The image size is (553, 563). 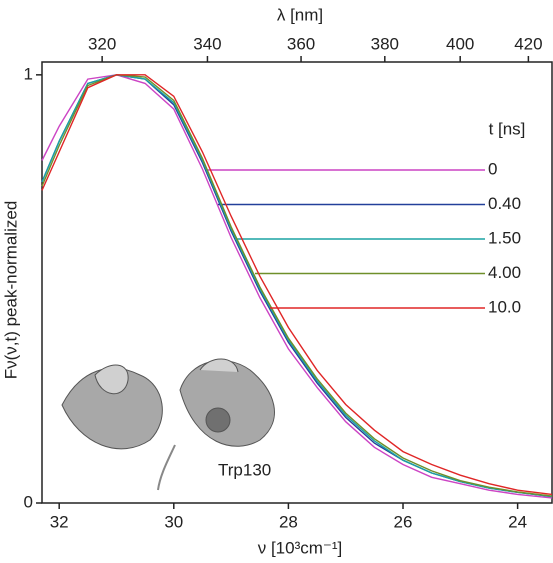 What do you see at coordinates (59, 521) in the screenshot?
I see `x-tick-label: 32` at bounding box center [59, 521].